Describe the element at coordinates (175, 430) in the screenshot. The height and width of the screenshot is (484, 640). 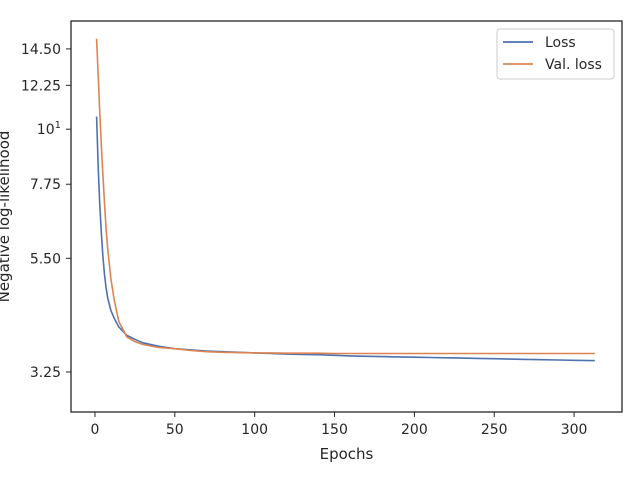
I see `x-tick-label: 50` at that location.